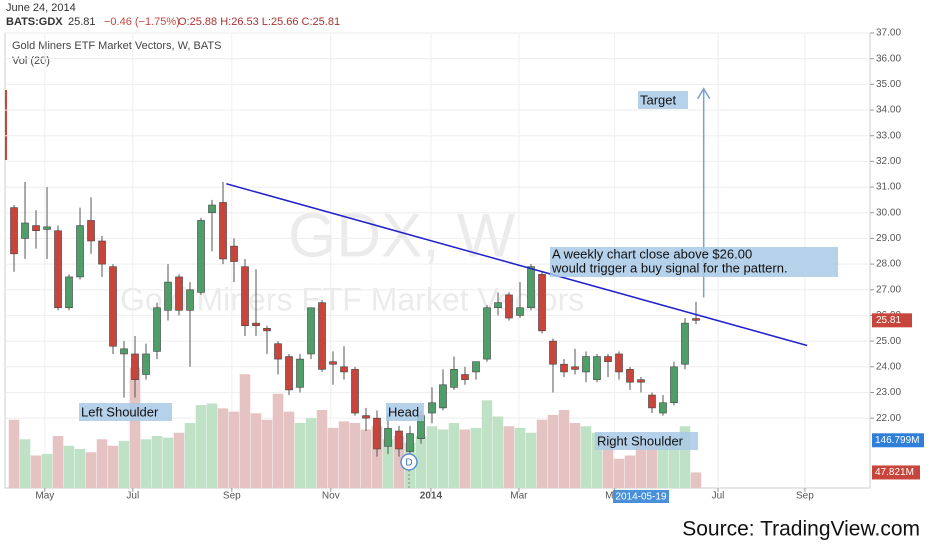 The height and width of the screenshot is (550, 932). I want to click on x-tick-label: Nov, so click(331, 496).